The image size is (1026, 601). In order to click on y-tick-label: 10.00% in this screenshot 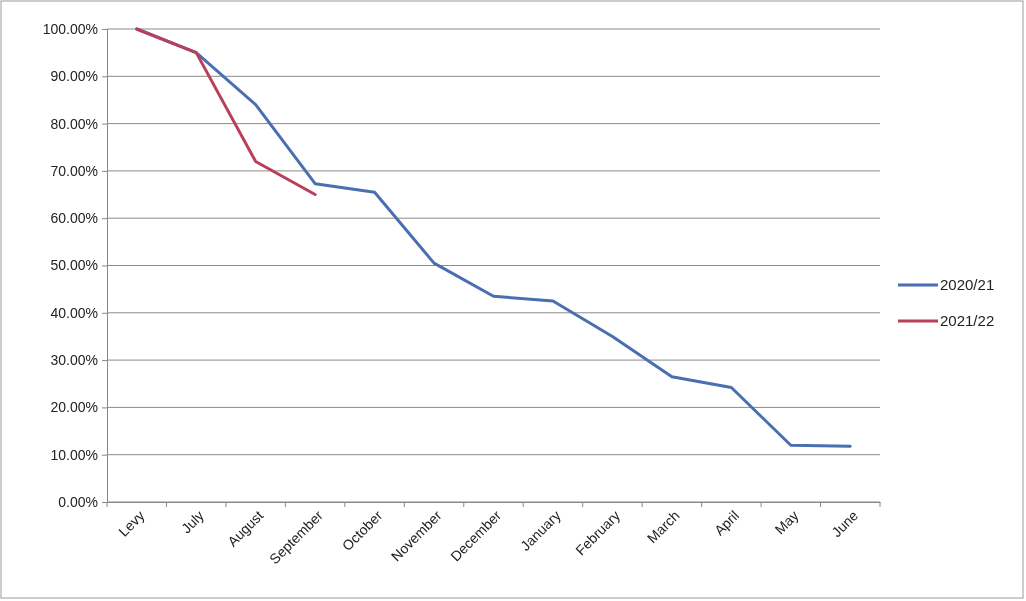, I will do `click(74, 454)`.